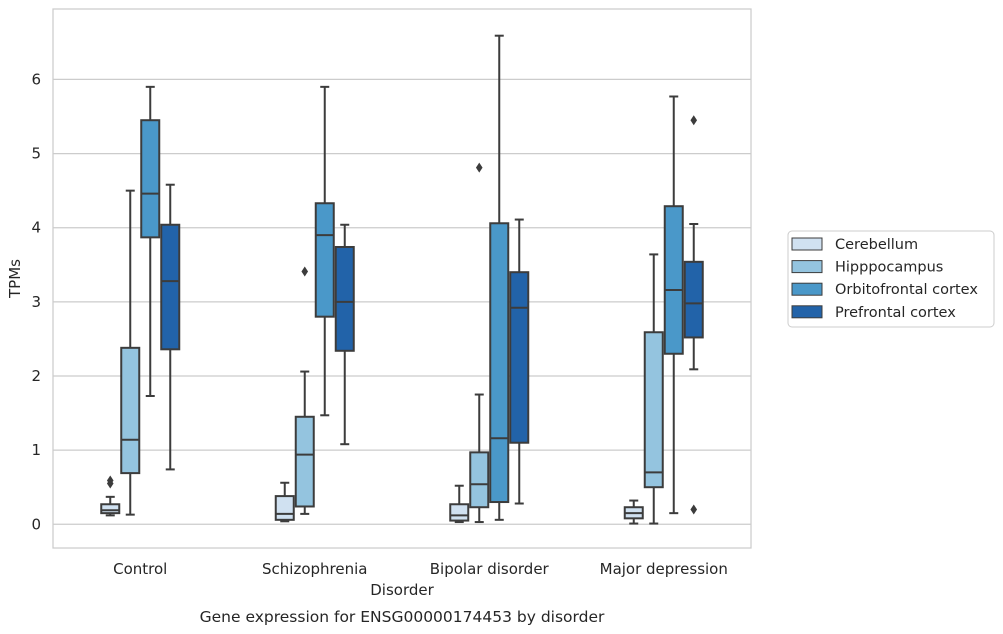  What do you see at coordinates (402, 590) in the screenshot?
I see `x-axis-label: Disorder` at bounding box center [402, 590].